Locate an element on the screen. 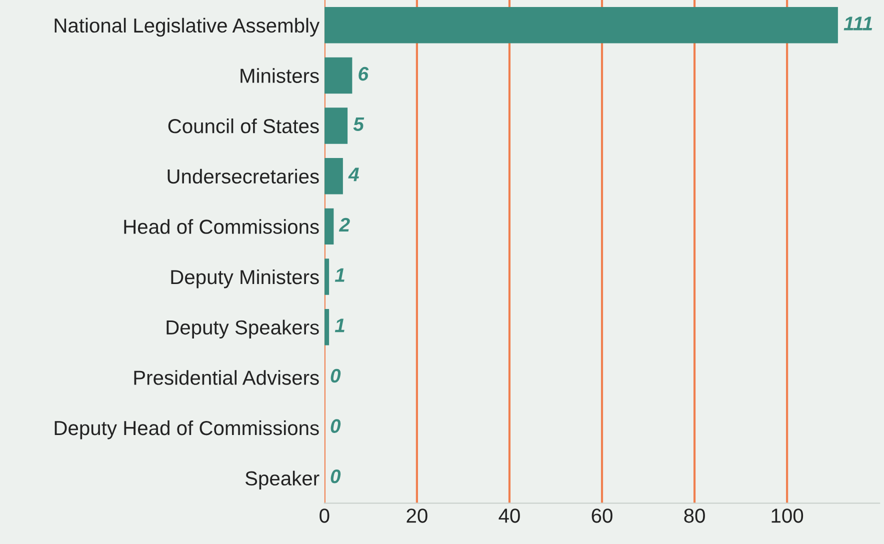  y-tick-label: Speaker is located at coordinates (282, 480).